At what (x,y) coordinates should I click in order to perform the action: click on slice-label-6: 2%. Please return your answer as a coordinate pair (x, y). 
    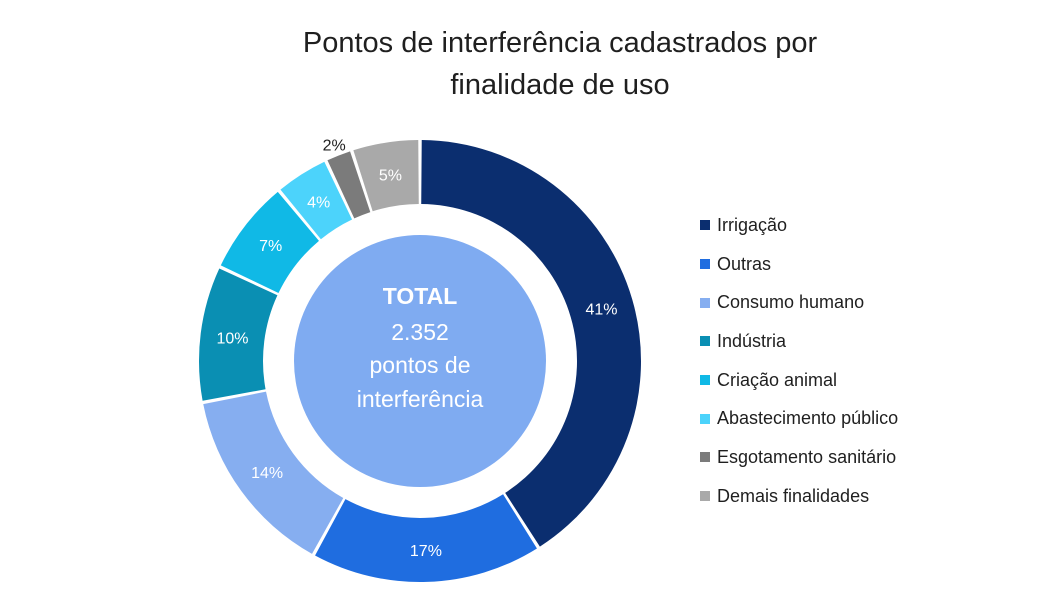
    Looking at the image, I should click on (334, 145).